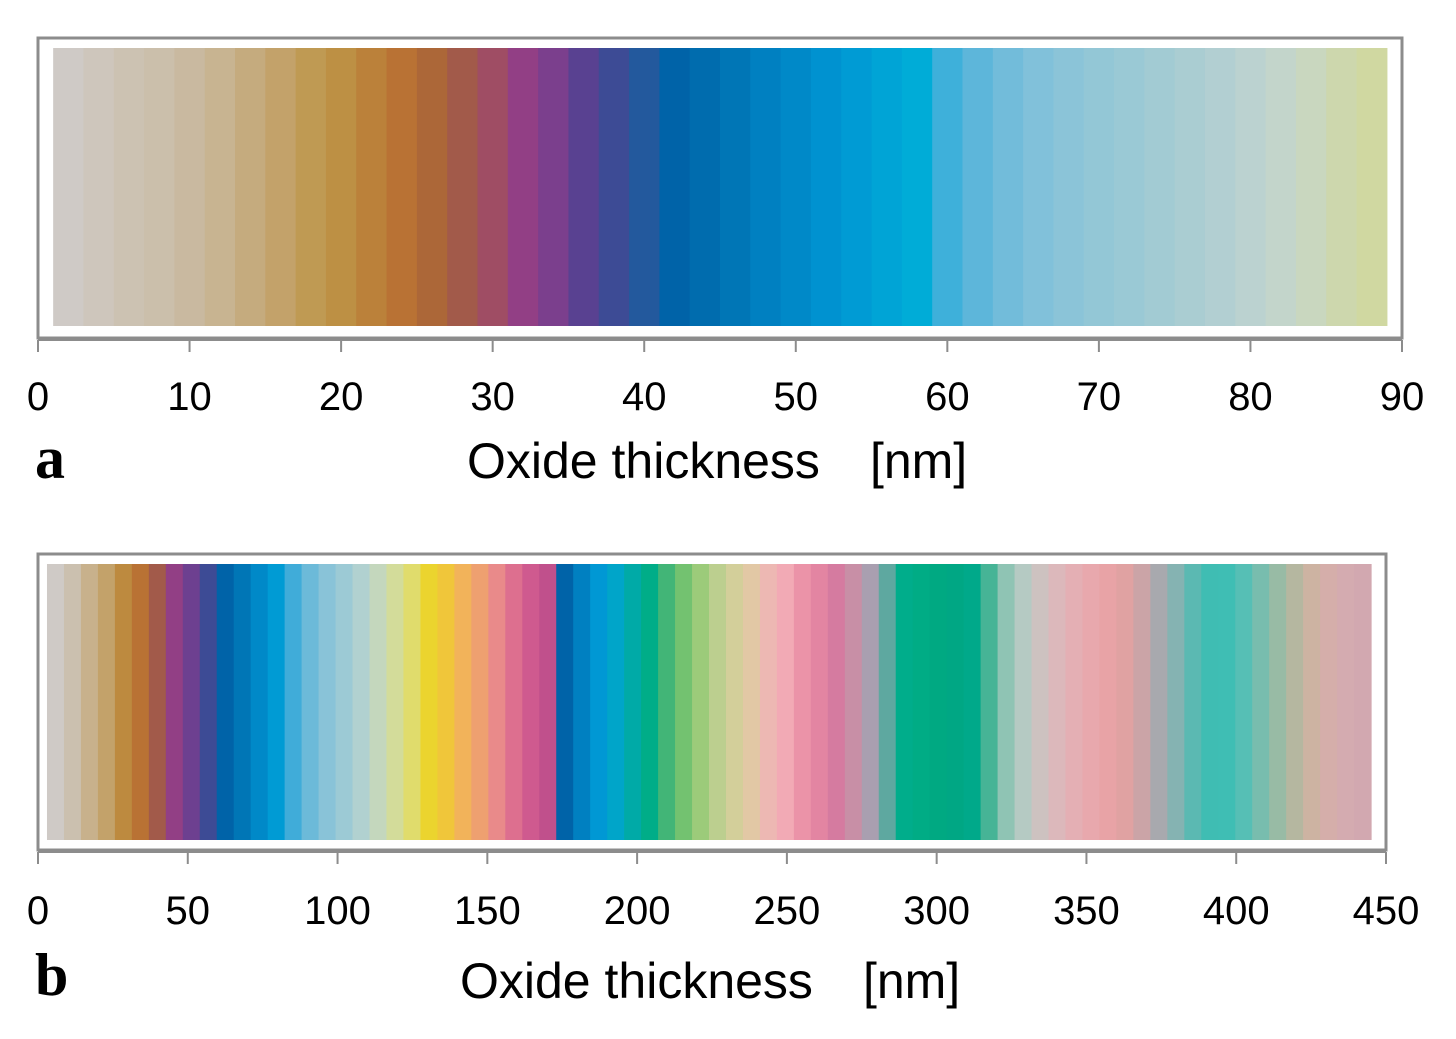  Describe the element at coordinates (1386, 911) in the screenshot. I see `x-tick-label: 450` at that location.